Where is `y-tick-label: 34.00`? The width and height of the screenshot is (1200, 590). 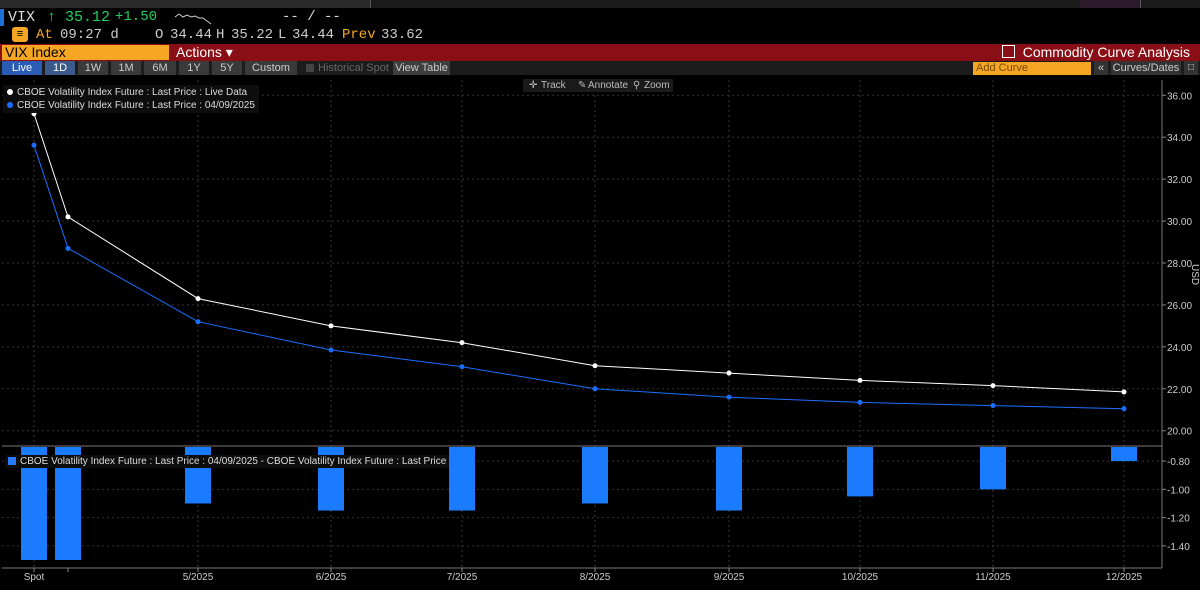 y-tick-label: 34.00 is located at coordinates (1179, 138).